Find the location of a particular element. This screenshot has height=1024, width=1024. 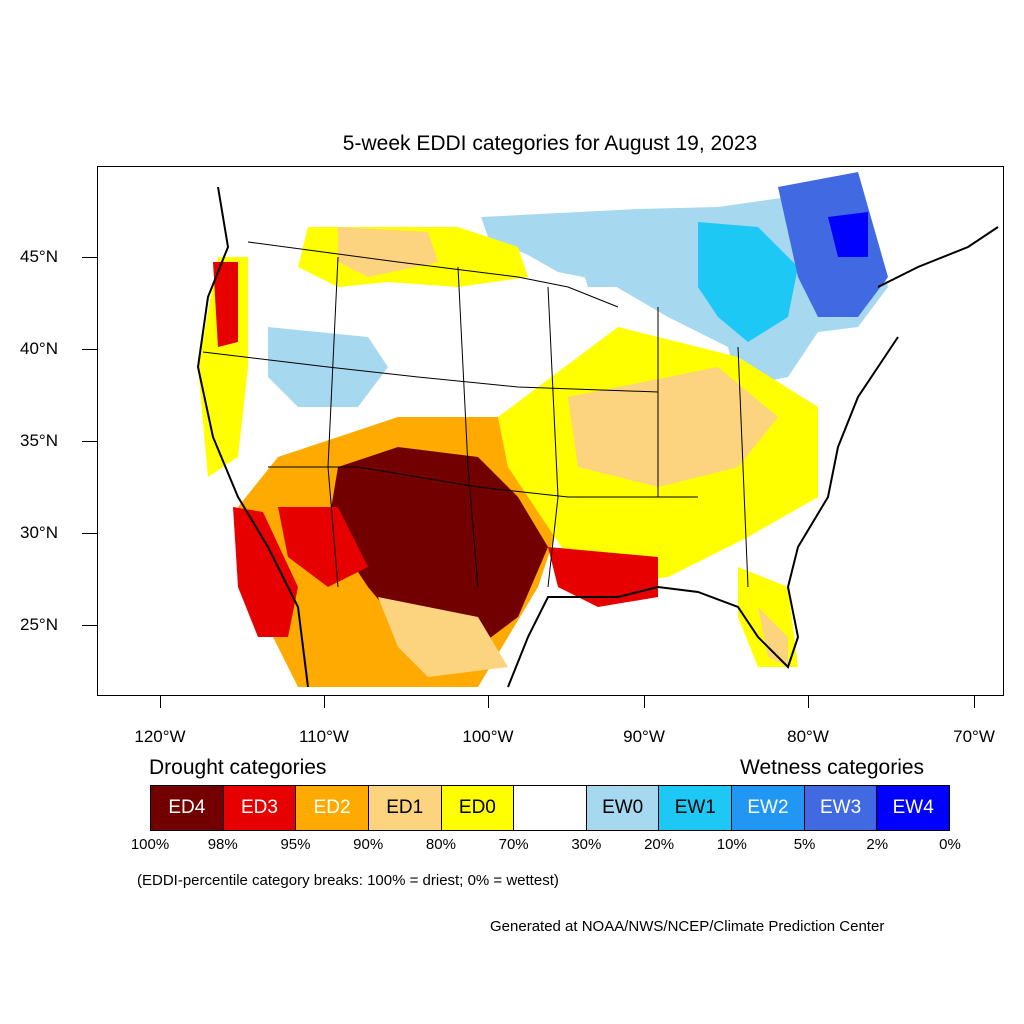

lat-label-45: 45°N is located at coordinates (39, 256).